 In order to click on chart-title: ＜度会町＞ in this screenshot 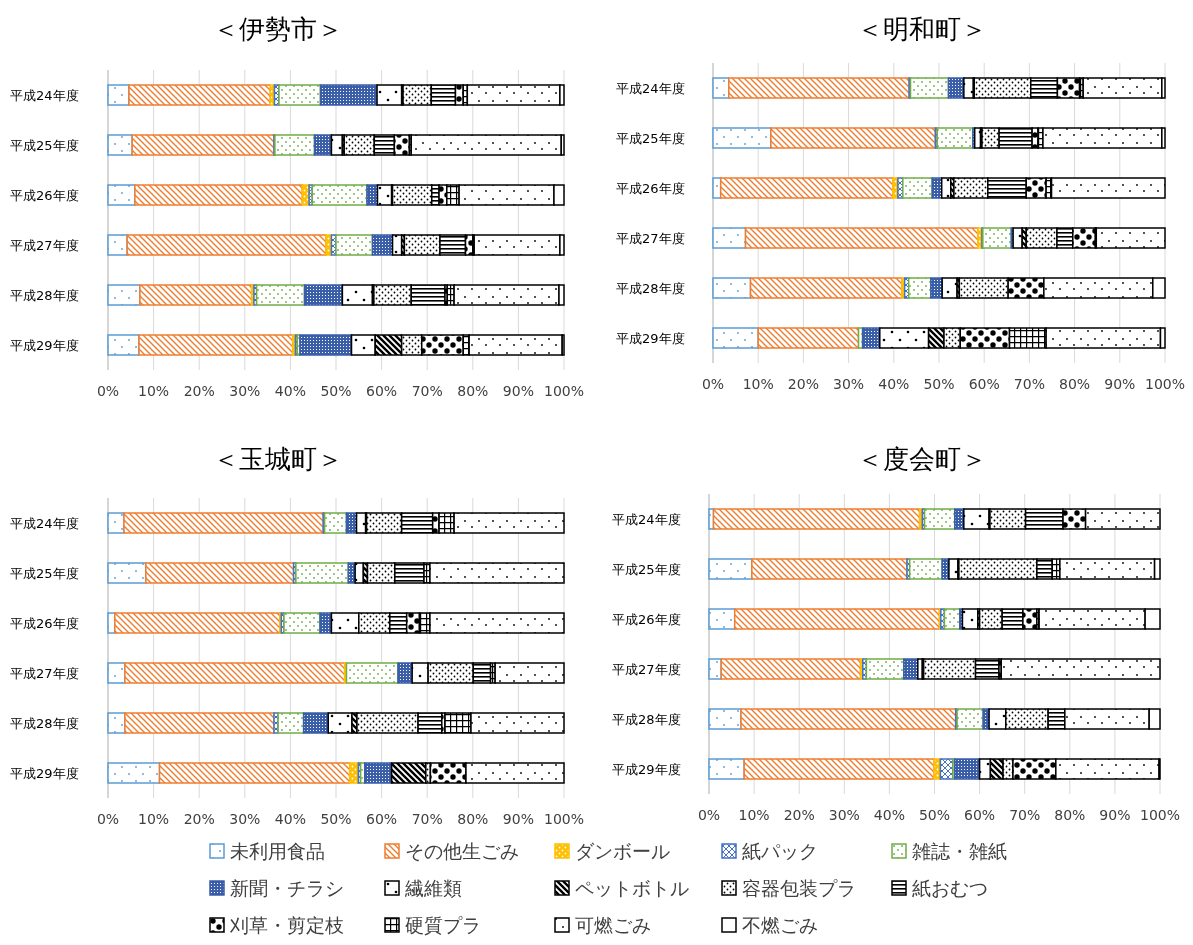, I will do `click(922, 459)`.